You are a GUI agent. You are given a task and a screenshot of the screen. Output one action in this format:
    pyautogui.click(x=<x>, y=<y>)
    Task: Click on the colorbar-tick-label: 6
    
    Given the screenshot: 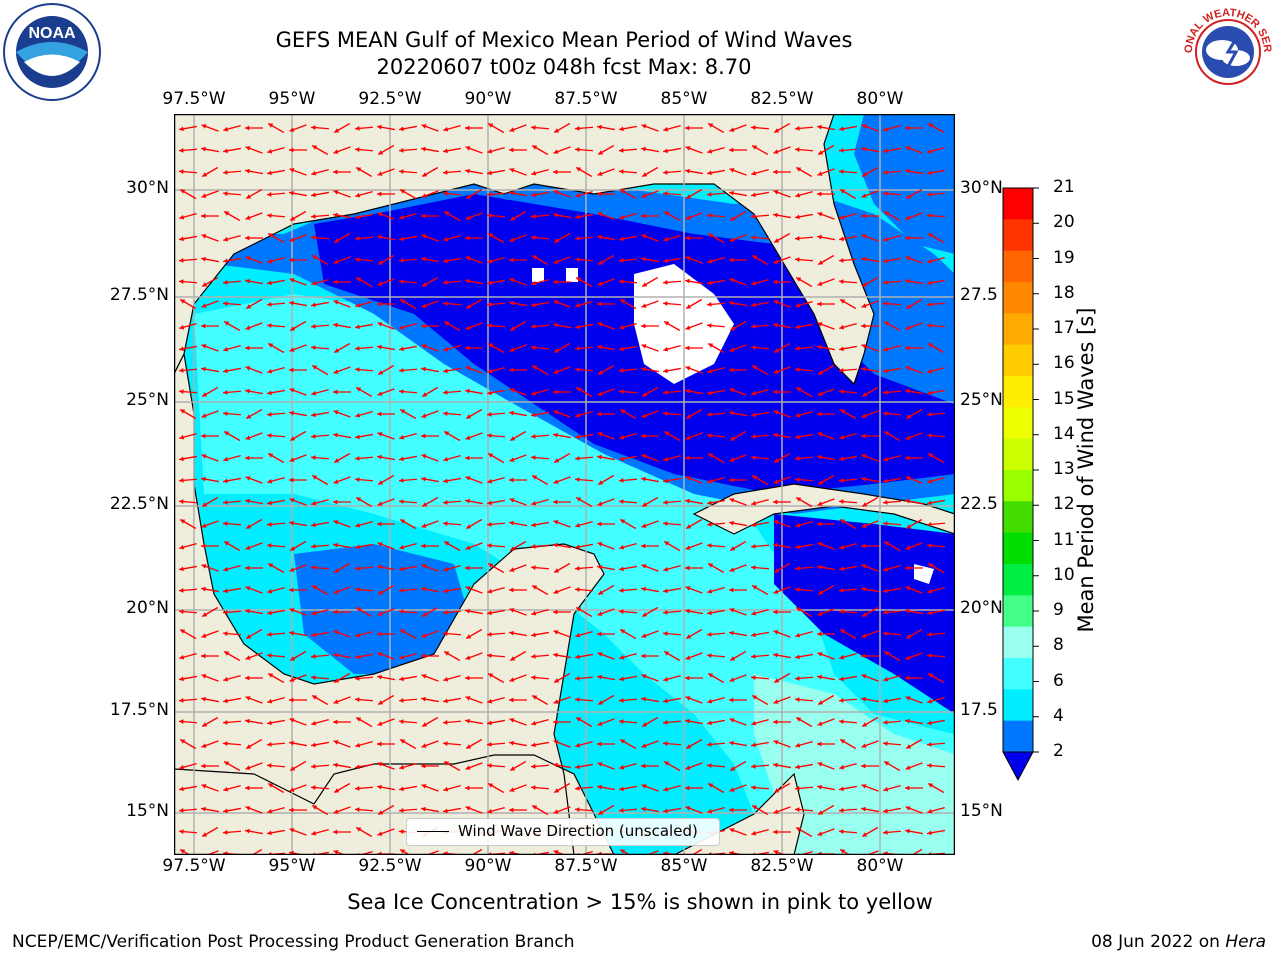 What is the action you would take?
    pyautogui.click(x=1058, y=680)
    